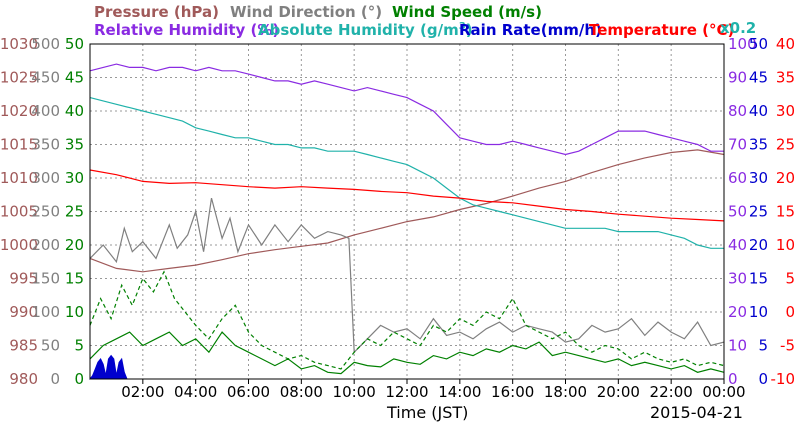 The width and height of the screenshot is (800, 434). I want to click on x-tick-label: 10:00, so click(354, 392).